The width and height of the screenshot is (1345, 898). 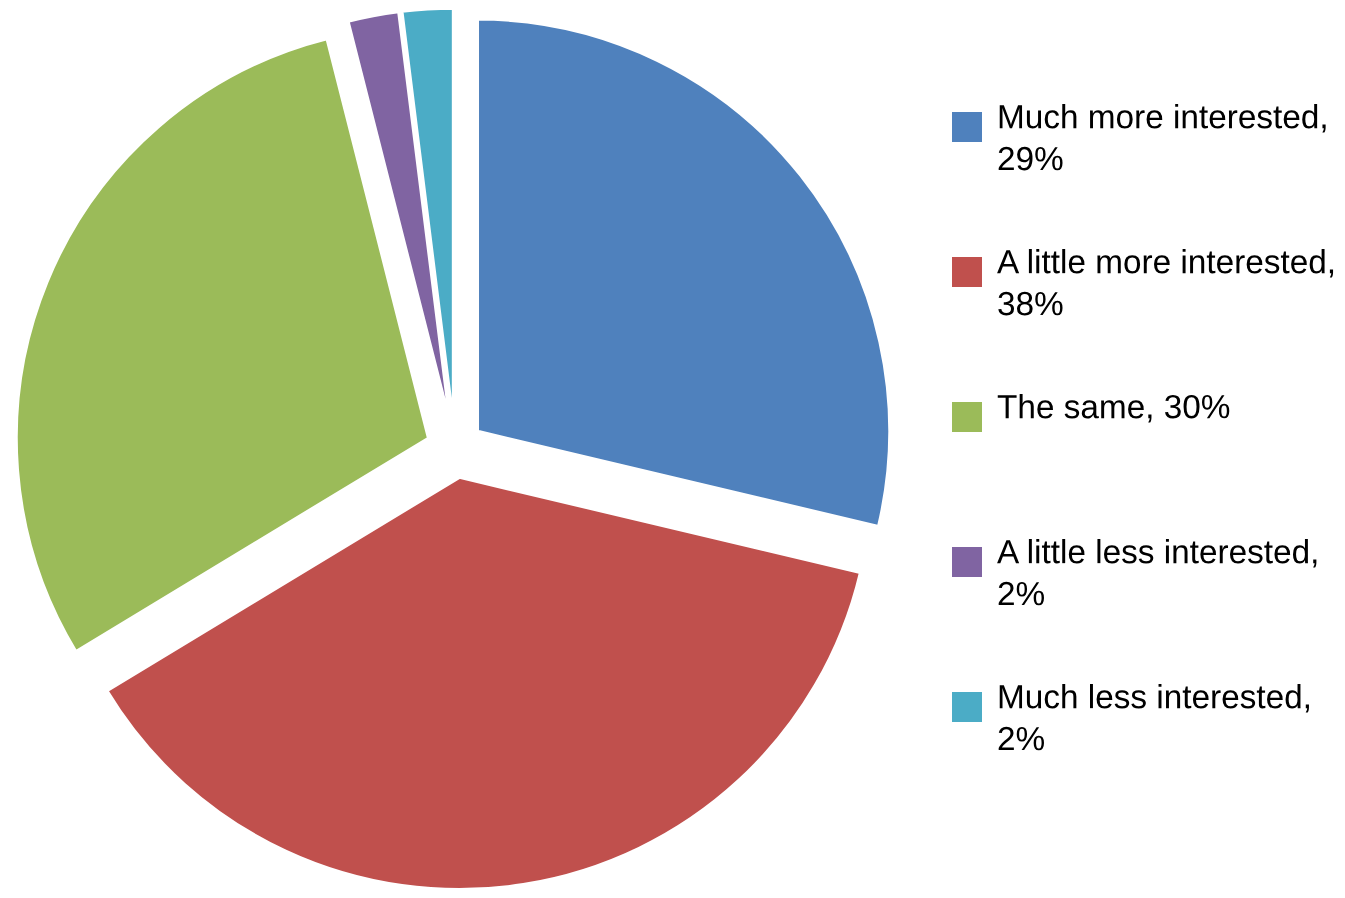 What do you see at coordinates (1153, 717) in the screenshot?
I see `legend-label: Much less interested, 2%` at bounding box center [1153, 717].